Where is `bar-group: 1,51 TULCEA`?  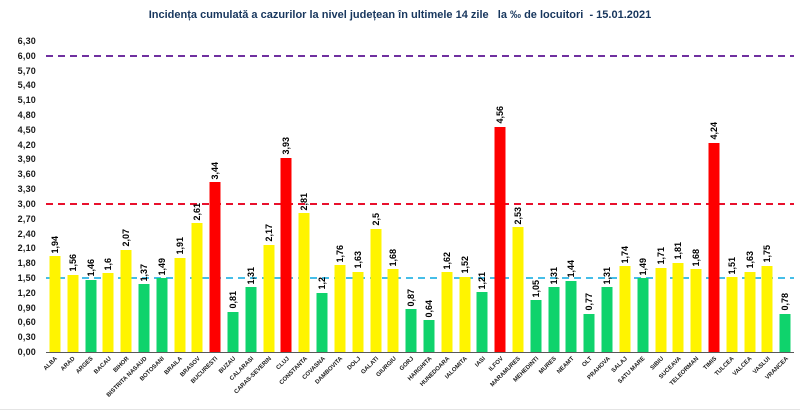
bar-group: 1,51 TULCEA is located at coordinates (728, 209).